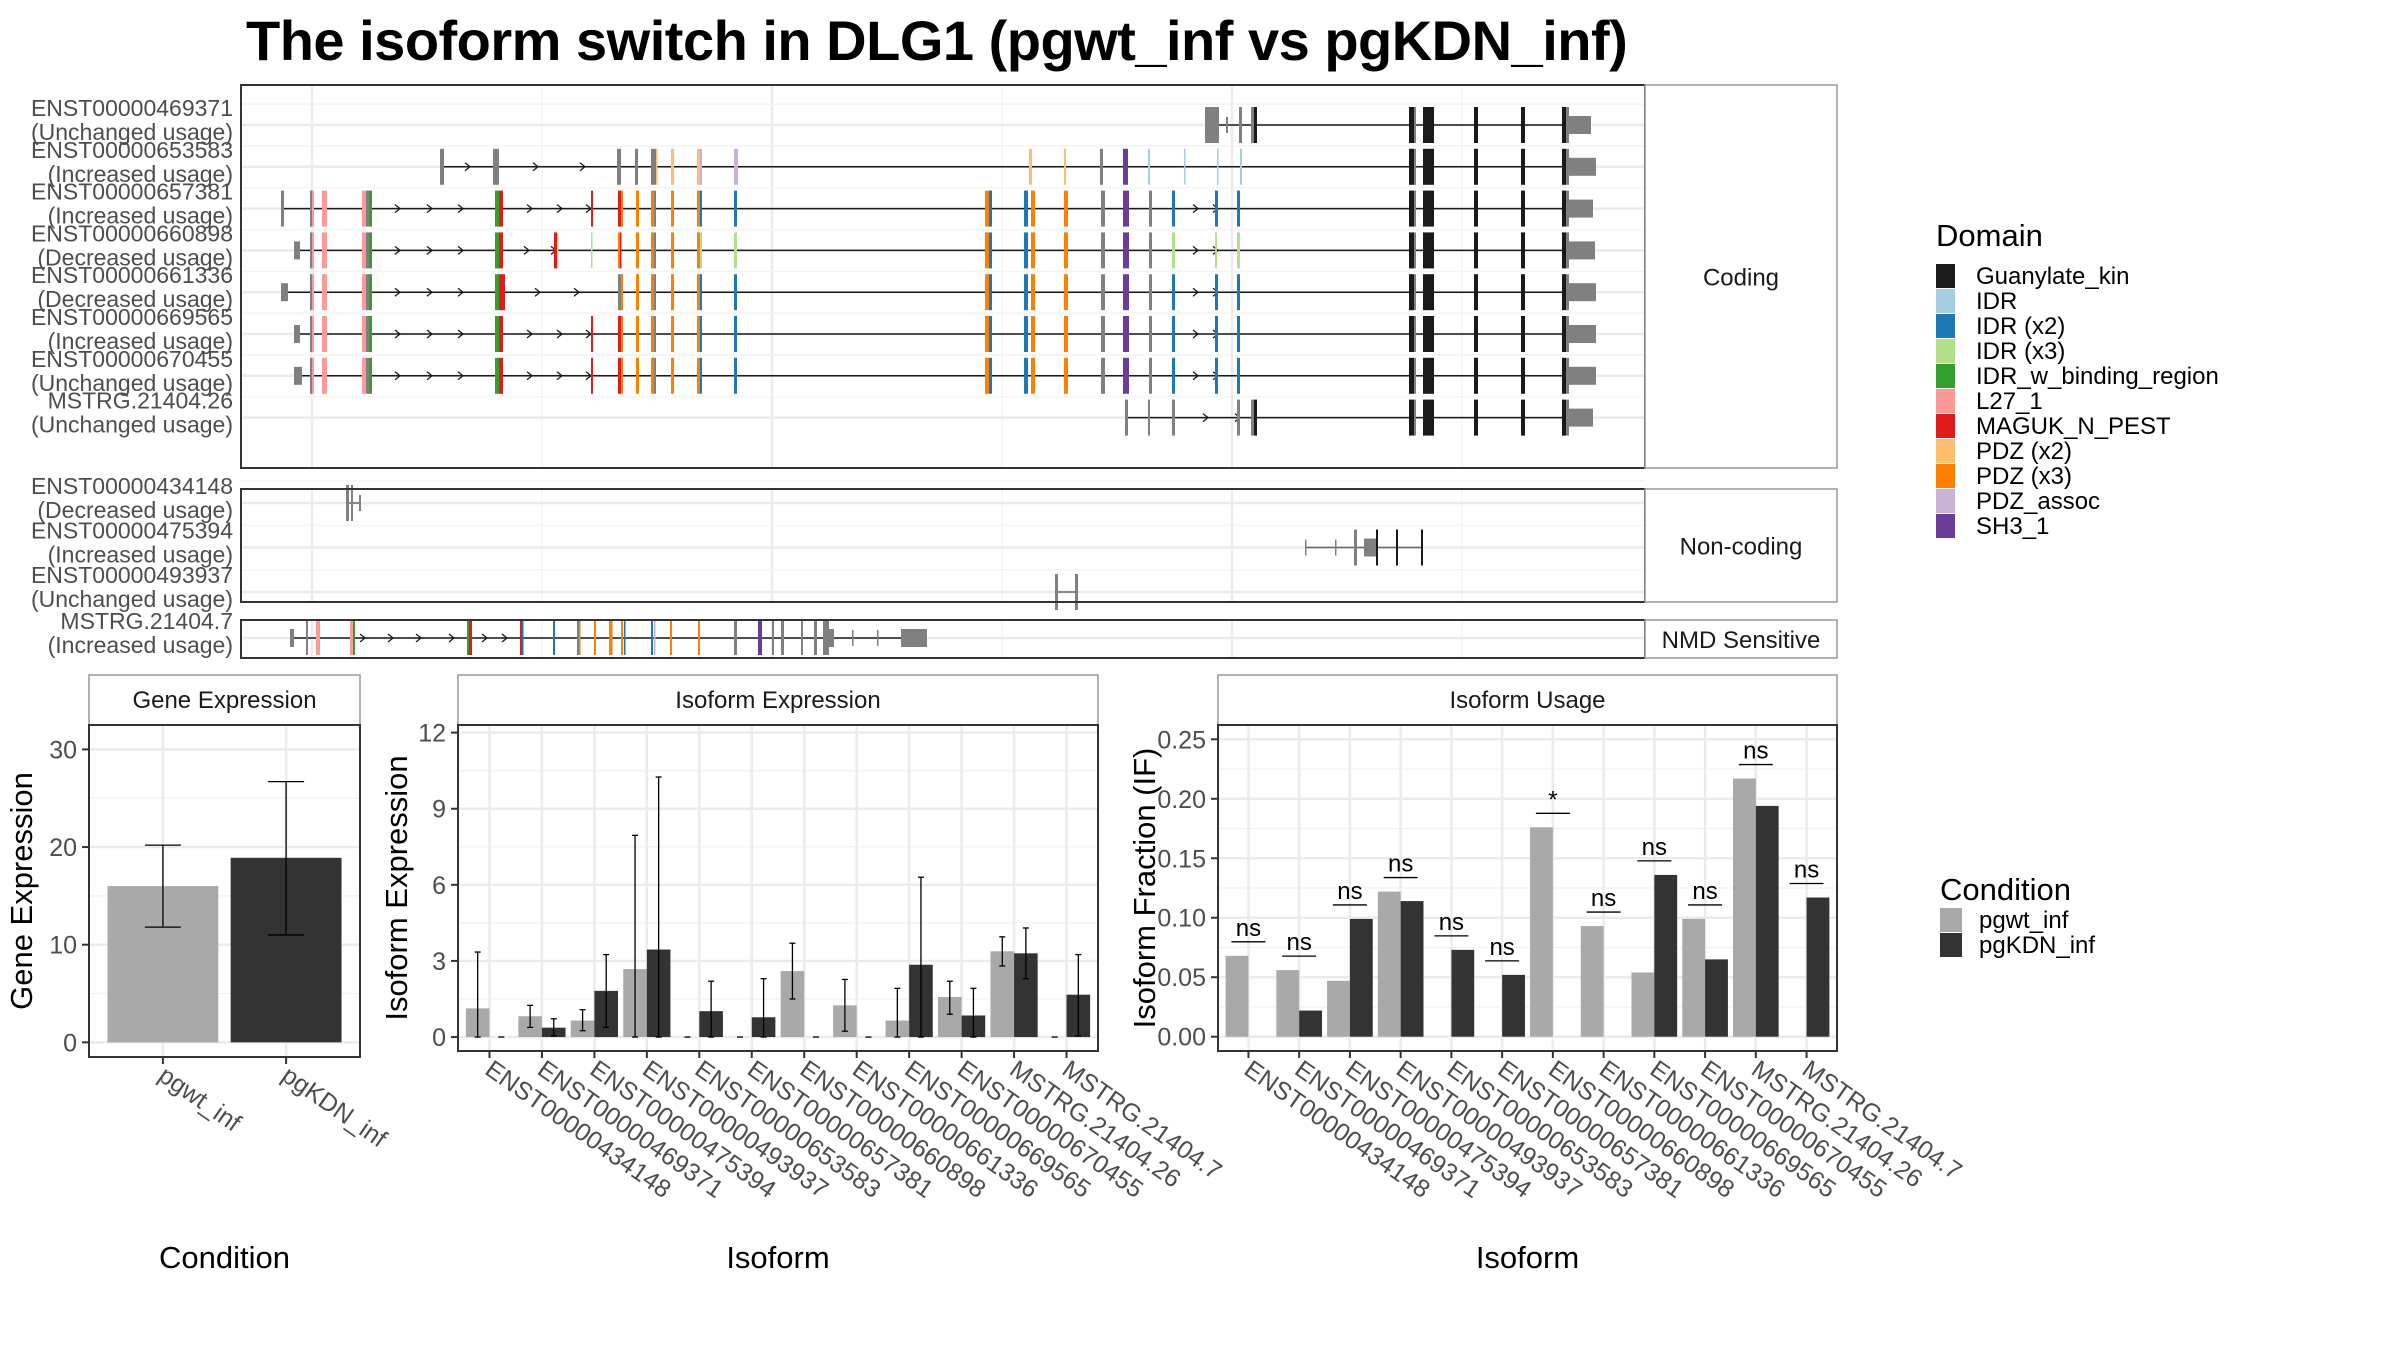 This screenshot has height=1350, width=2400. What do you see at coordinates (135, 299) in the screenshot?
I see `transcript-usage-label: (Decreased usage)` at bounding box center [135, 299].